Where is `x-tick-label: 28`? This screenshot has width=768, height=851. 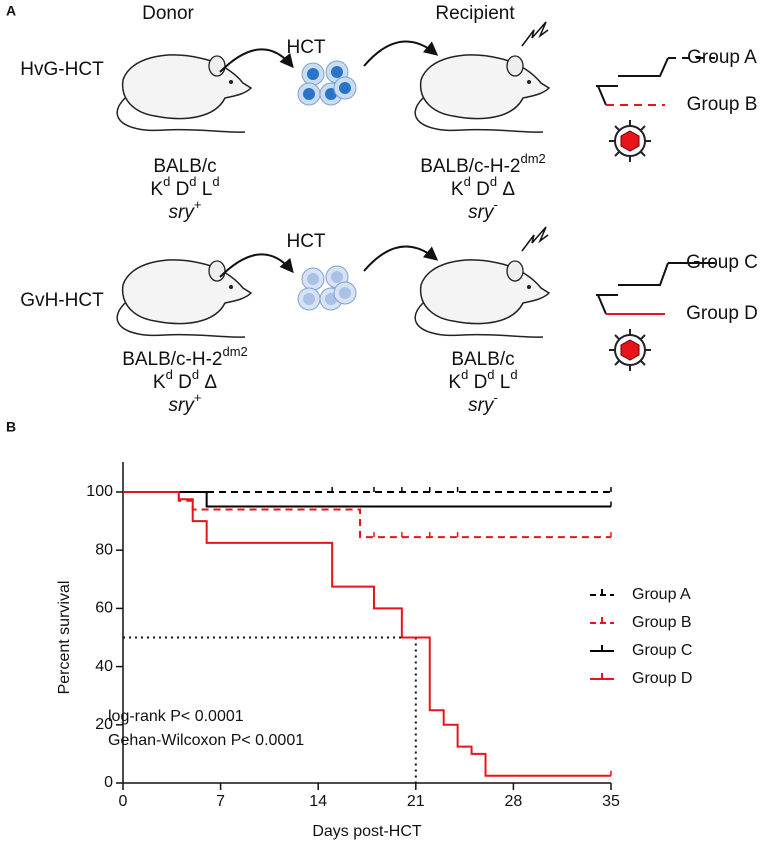
x-tick-label: 28 is located at coordinates (514, 801).